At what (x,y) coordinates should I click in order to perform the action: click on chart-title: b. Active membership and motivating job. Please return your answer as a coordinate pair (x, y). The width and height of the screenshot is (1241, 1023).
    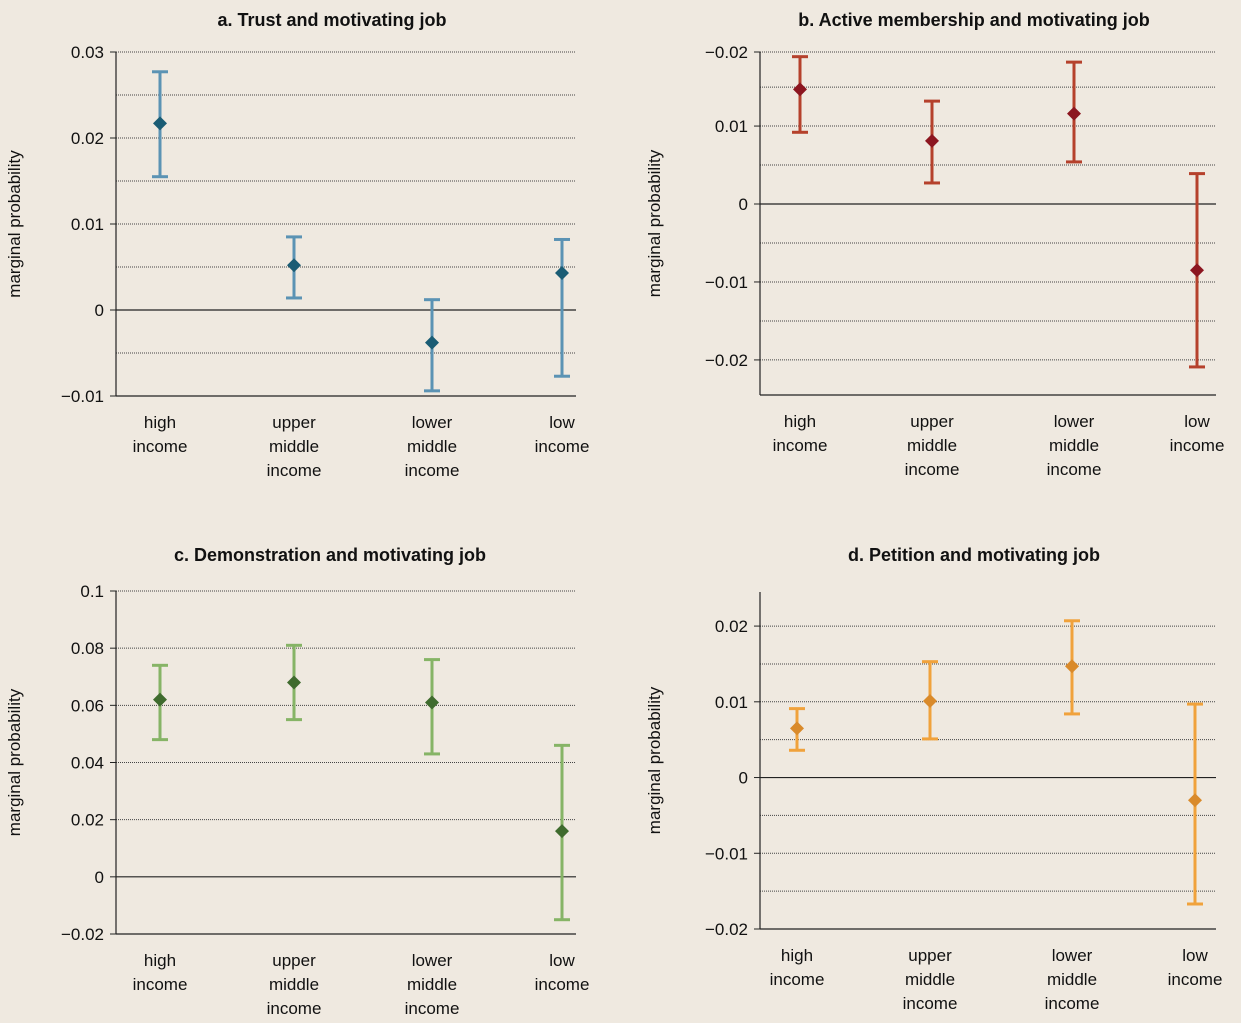
    Looking at the image, I should click on (973, 20).